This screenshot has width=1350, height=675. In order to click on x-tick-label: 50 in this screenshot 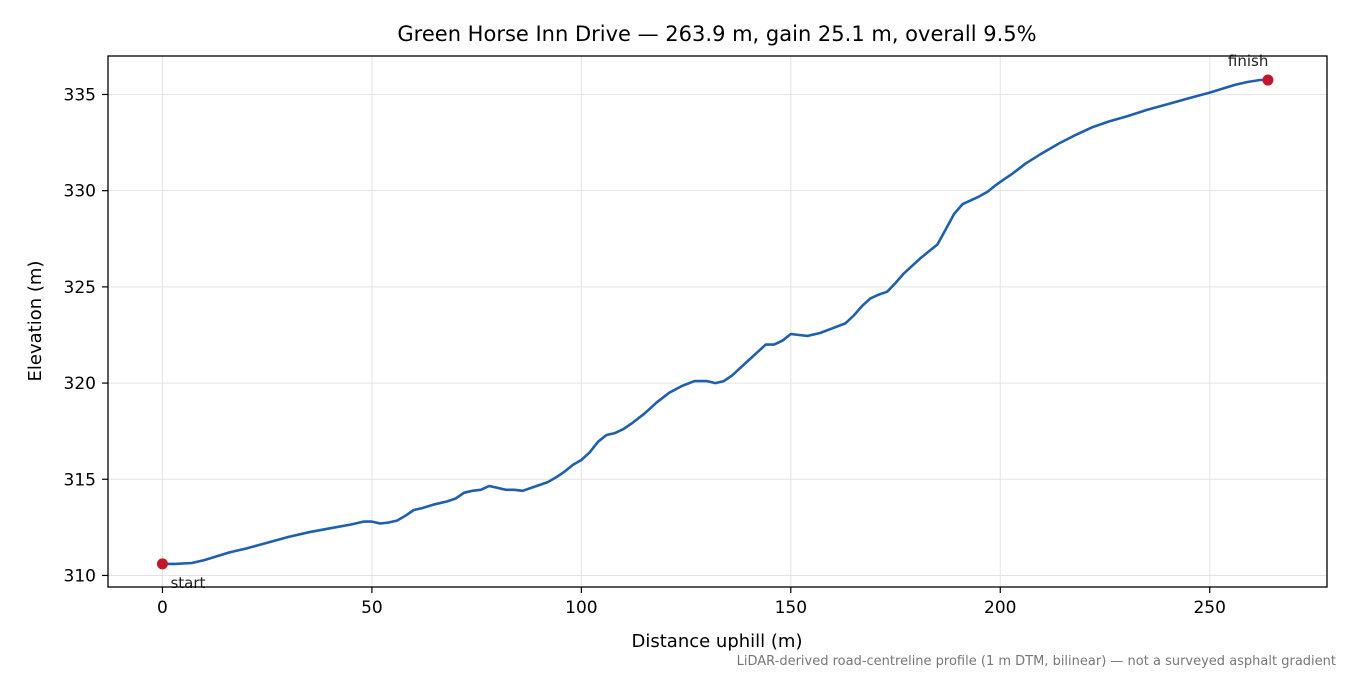, I will do `click(372, 608)`.